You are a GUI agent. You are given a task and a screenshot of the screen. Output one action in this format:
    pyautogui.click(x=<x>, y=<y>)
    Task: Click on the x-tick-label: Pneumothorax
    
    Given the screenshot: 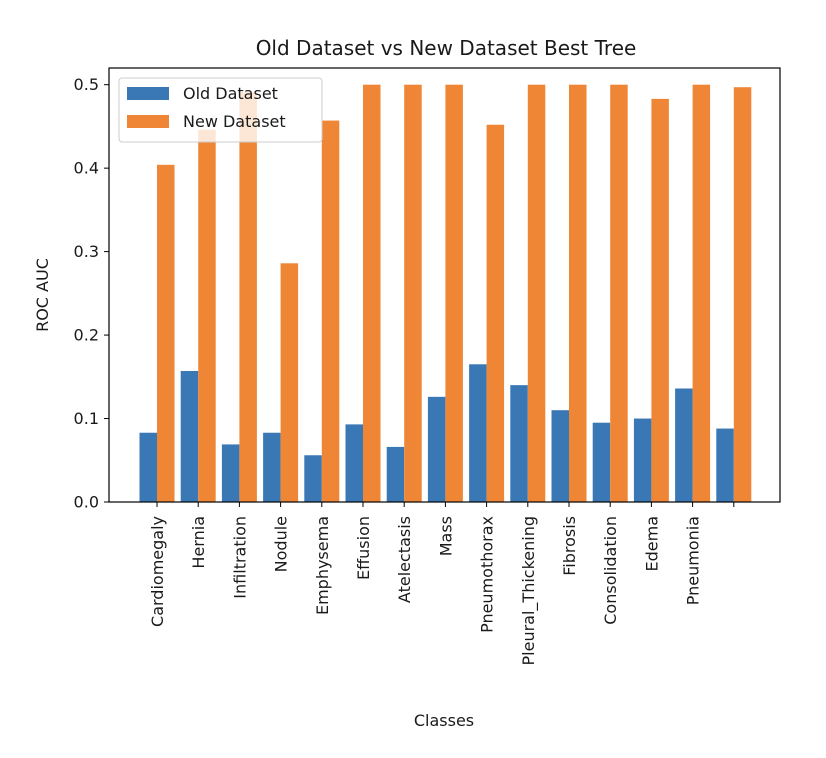 What is the action you would take?
    pyautogui.click(x=487, y=574)
    